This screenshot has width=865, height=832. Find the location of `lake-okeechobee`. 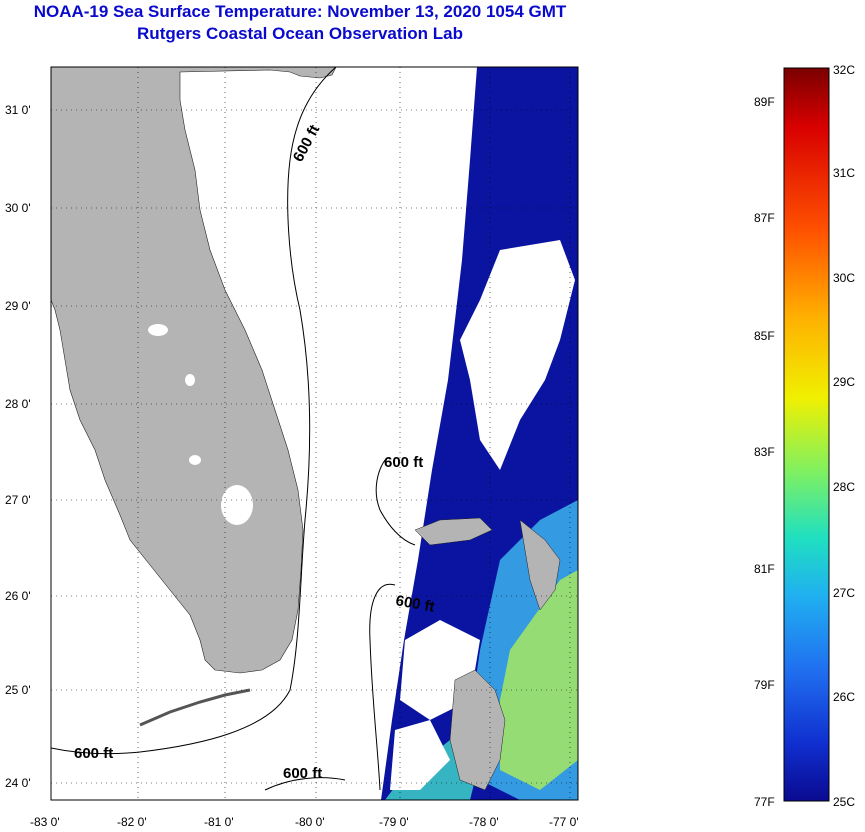

lake-okeechobee is located at coordinates (237, 505).